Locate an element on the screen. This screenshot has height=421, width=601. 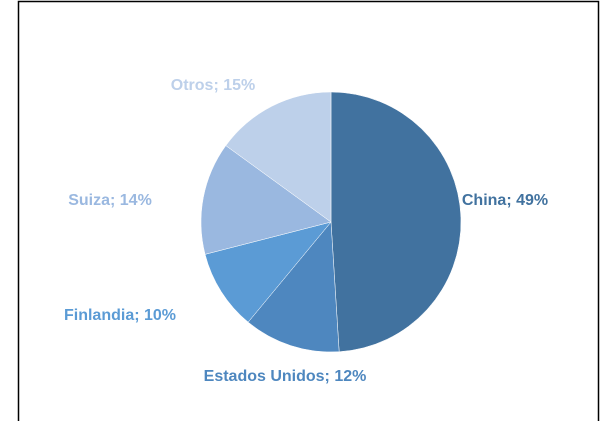
data-label: Finlandia; 10% is located at coordinates (120, 315).